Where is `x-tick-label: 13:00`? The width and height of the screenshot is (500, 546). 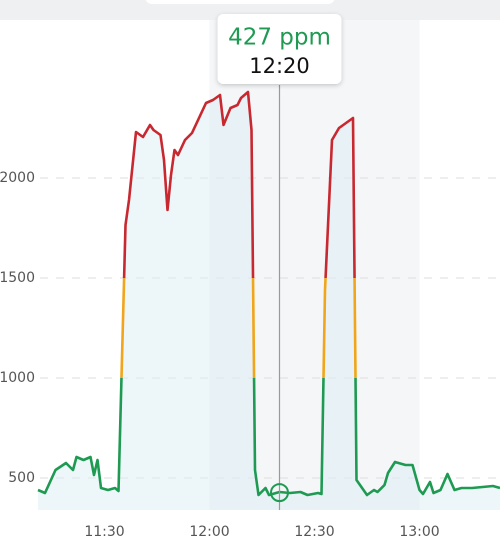 x-tick-label: 13:00 is located at coordinates (419, 532).